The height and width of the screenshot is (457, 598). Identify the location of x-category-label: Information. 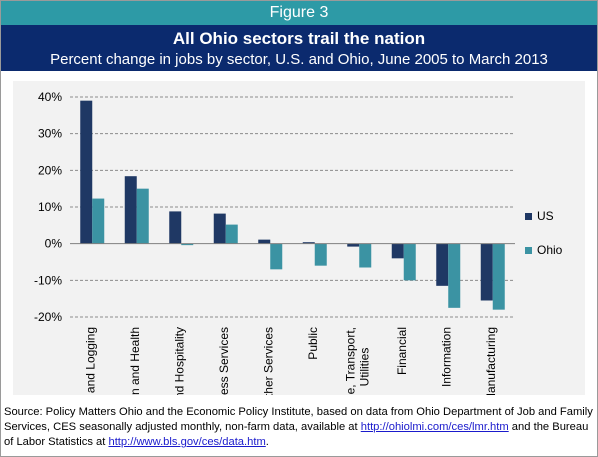
(446, 357).